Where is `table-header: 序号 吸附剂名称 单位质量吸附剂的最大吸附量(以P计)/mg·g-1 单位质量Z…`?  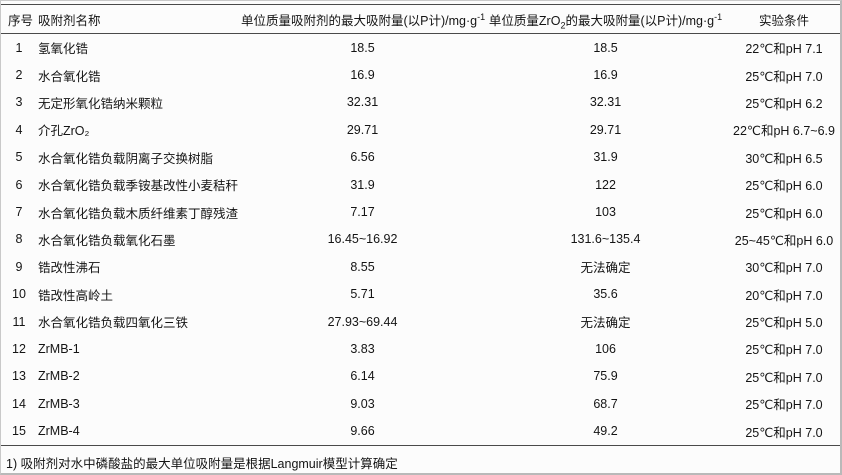 table-header: 序号 吸附剂名称 单位质量吸附剂的最大吸附量(以P计)/mg·g-1 单位质量Z… is located at coordinates (420, 19).